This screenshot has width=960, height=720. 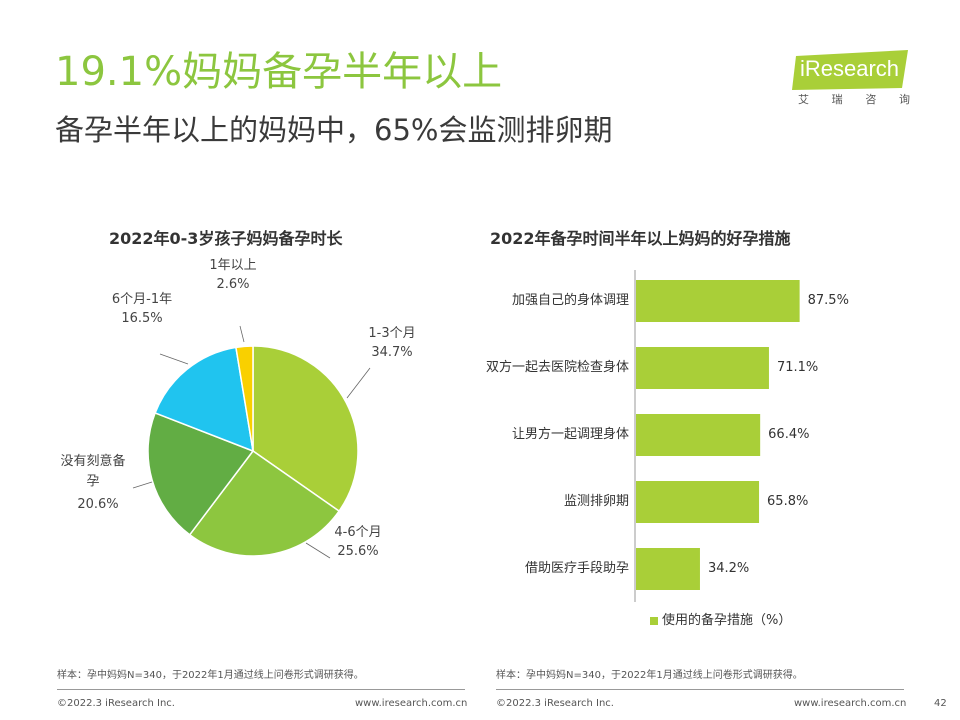 What do you see at coordinates (654, 620) in the screenshot?
I see `legend-swatch` at bounding box center [654, 620].